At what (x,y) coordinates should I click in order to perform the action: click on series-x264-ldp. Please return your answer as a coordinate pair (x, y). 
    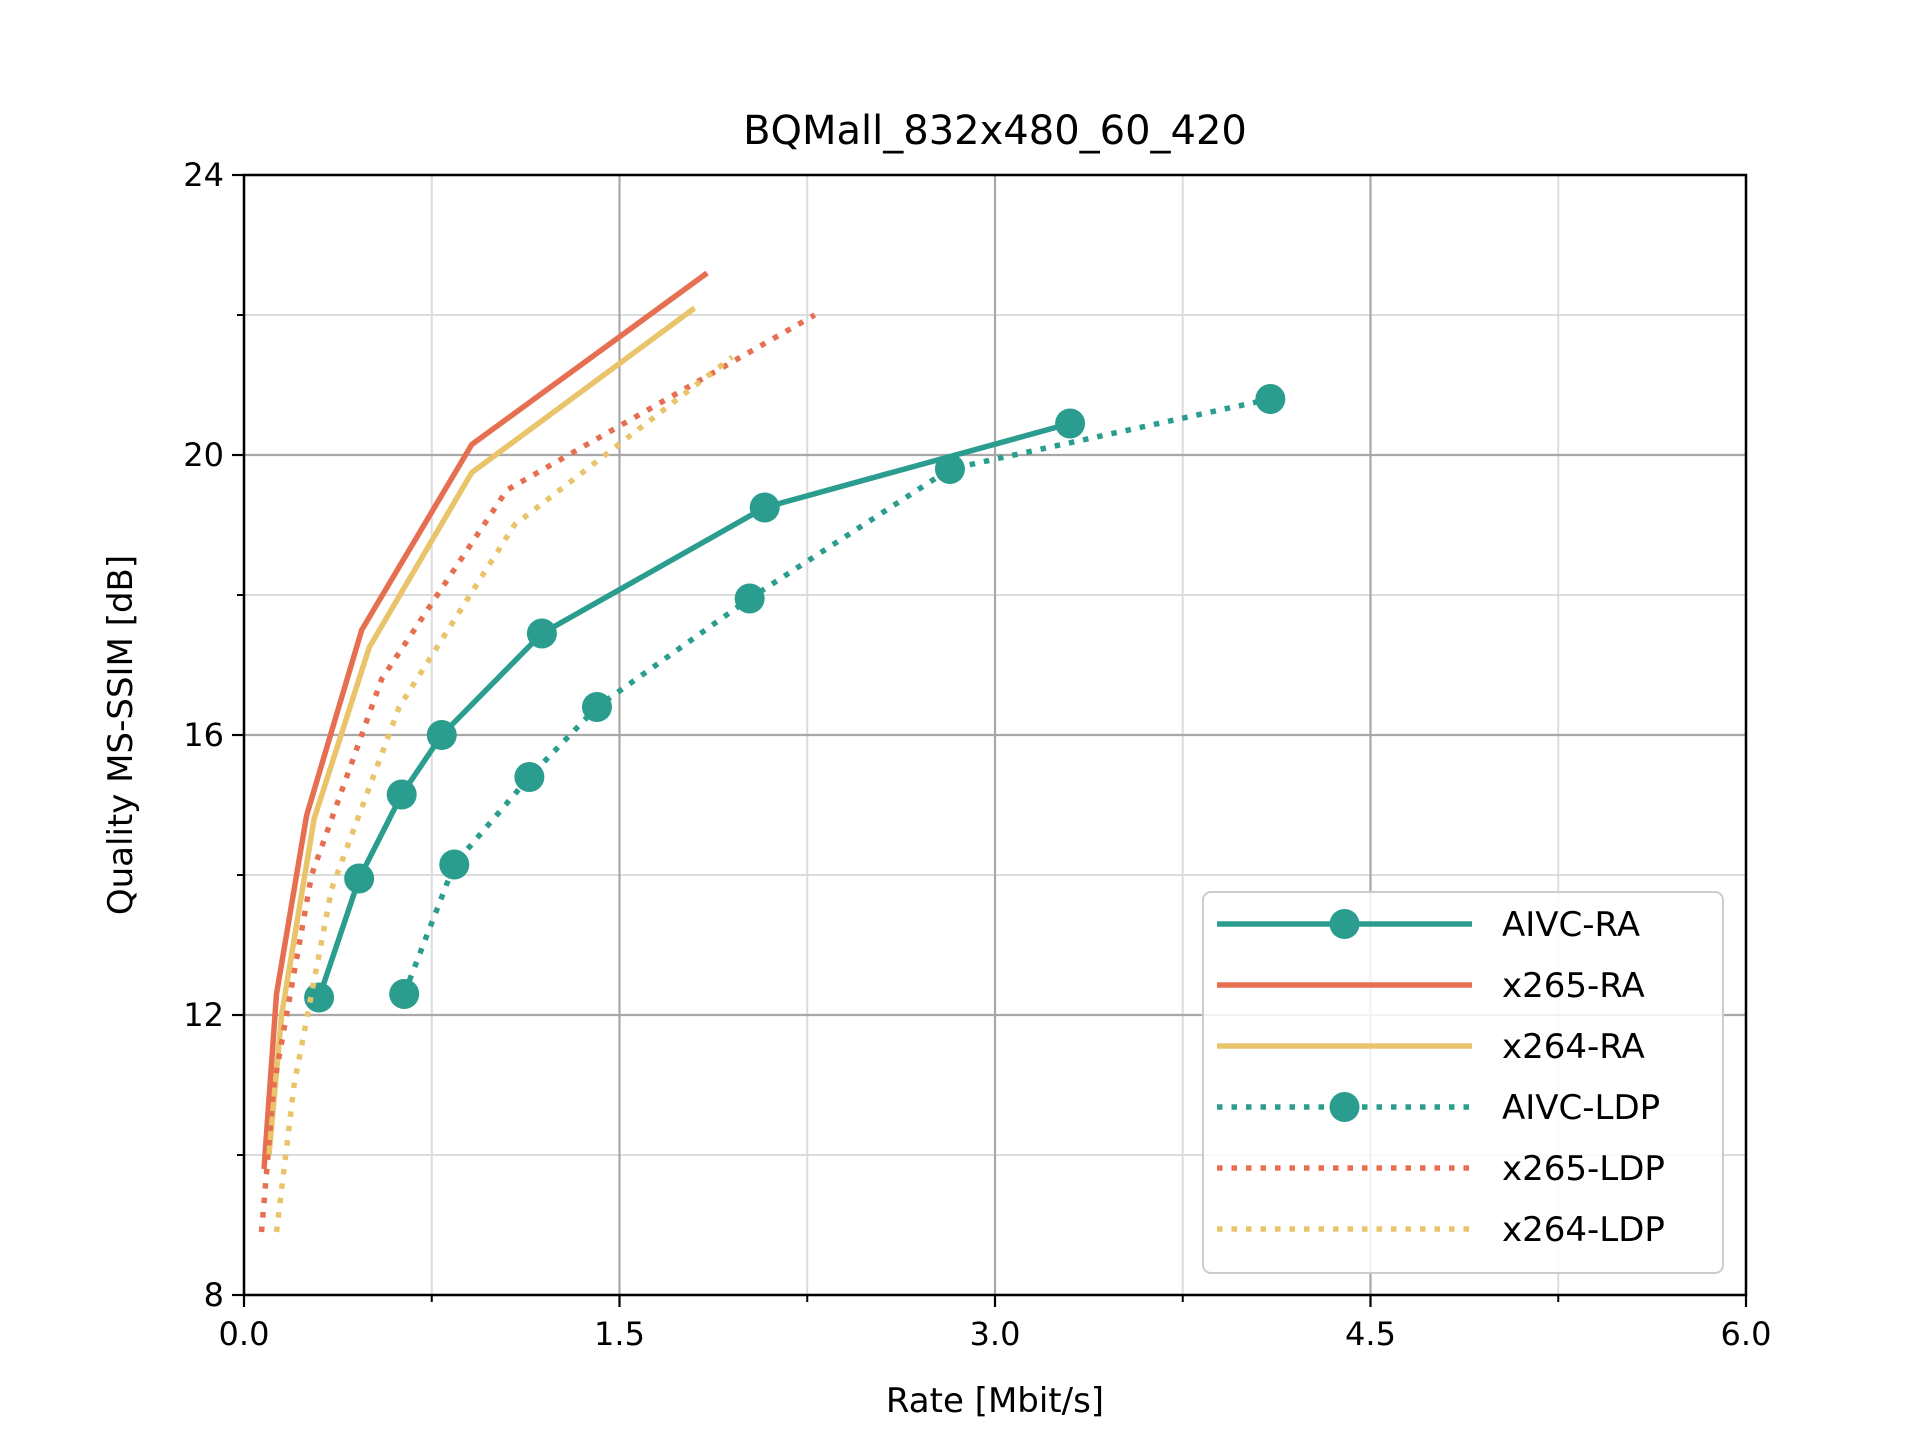
    Looking at the image, I should click on (503, 793).